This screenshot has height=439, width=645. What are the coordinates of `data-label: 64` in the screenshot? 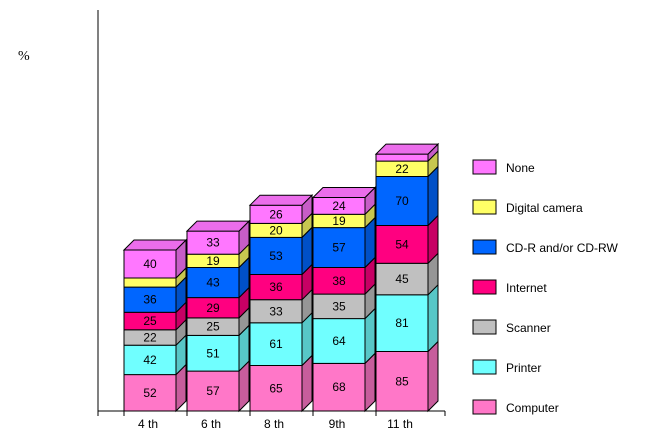 It's located at (339, 341).